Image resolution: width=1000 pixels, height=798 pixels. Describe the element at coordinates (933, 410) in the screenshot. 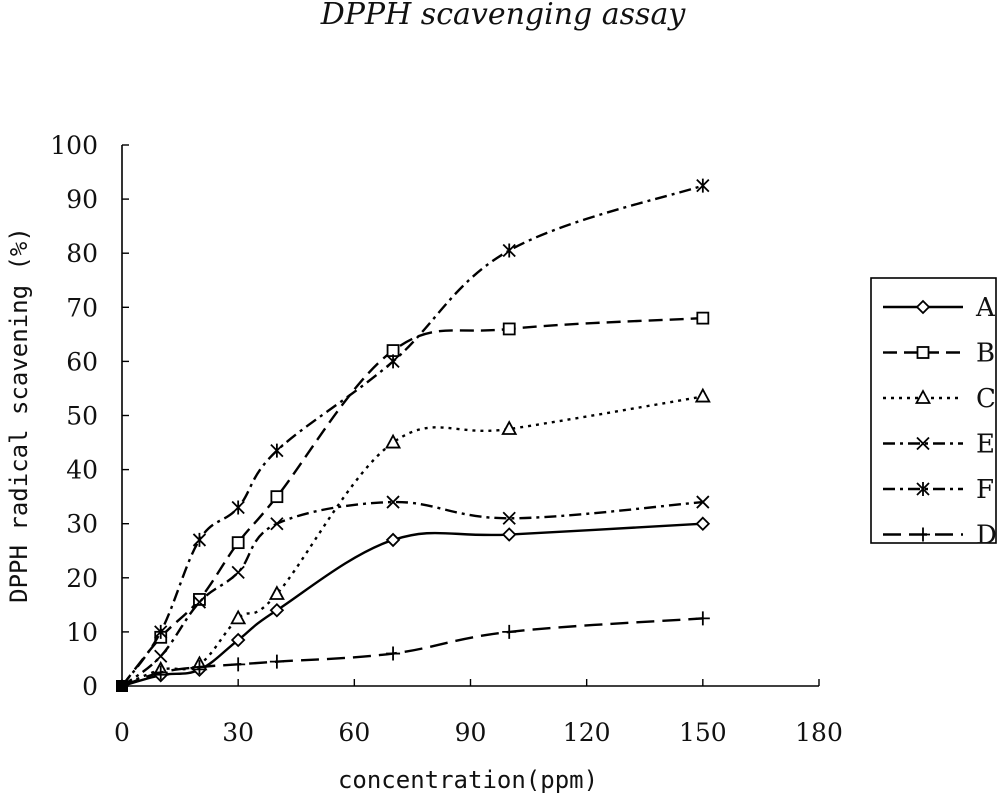

I see `legend-box` at that location.